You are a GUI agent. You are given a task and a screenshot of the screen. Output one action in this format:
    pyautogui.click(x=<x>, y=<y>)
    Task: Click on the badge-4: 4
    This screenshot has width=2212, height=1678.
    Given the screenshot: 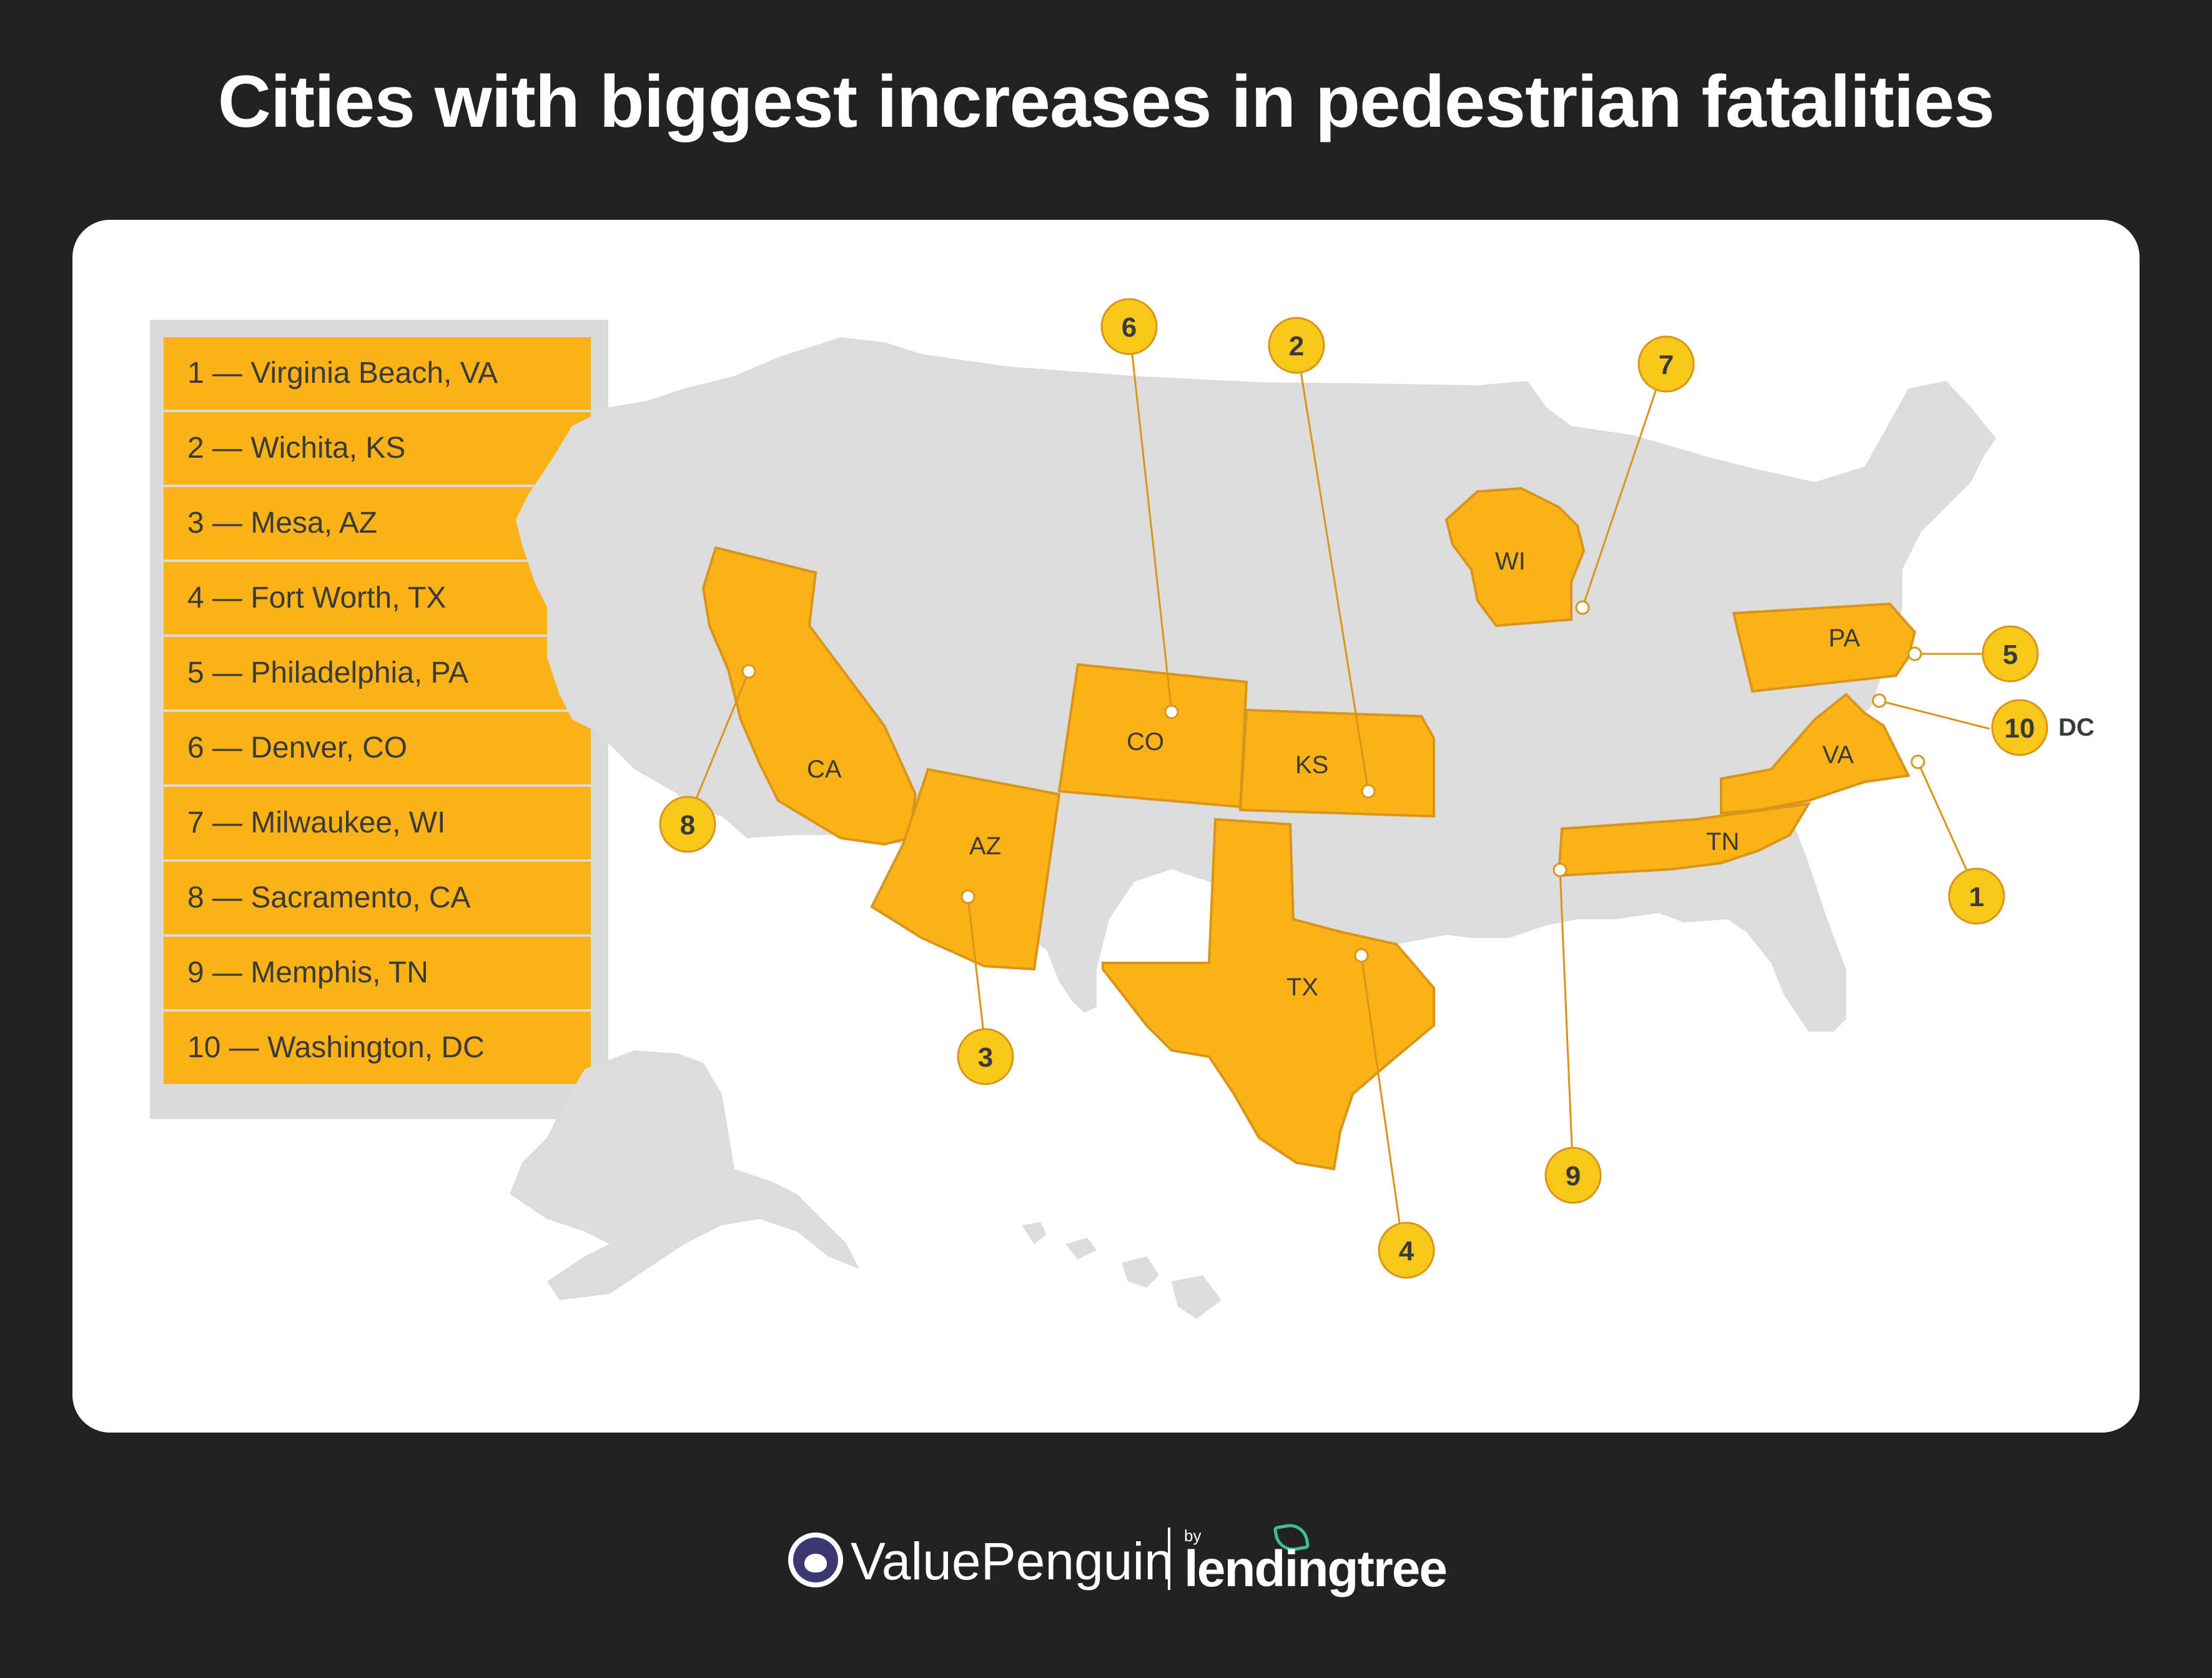 What is the action you would take?
    pyautogui.click(x=1407, y=1251)
    